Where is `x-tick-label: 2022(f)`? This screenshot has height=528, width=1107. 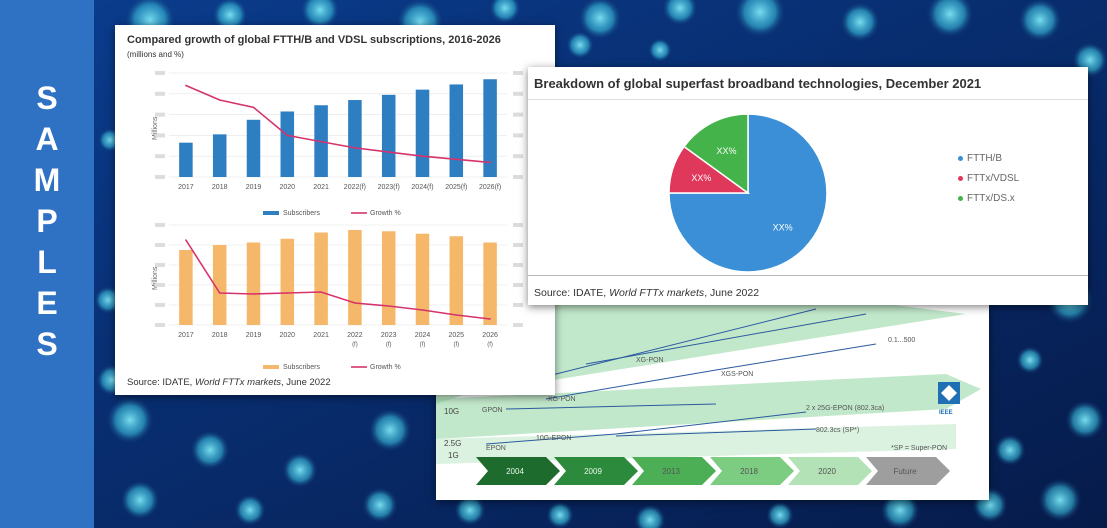
x-tick-label: 2022(f) is located at coordinates (355, 187).